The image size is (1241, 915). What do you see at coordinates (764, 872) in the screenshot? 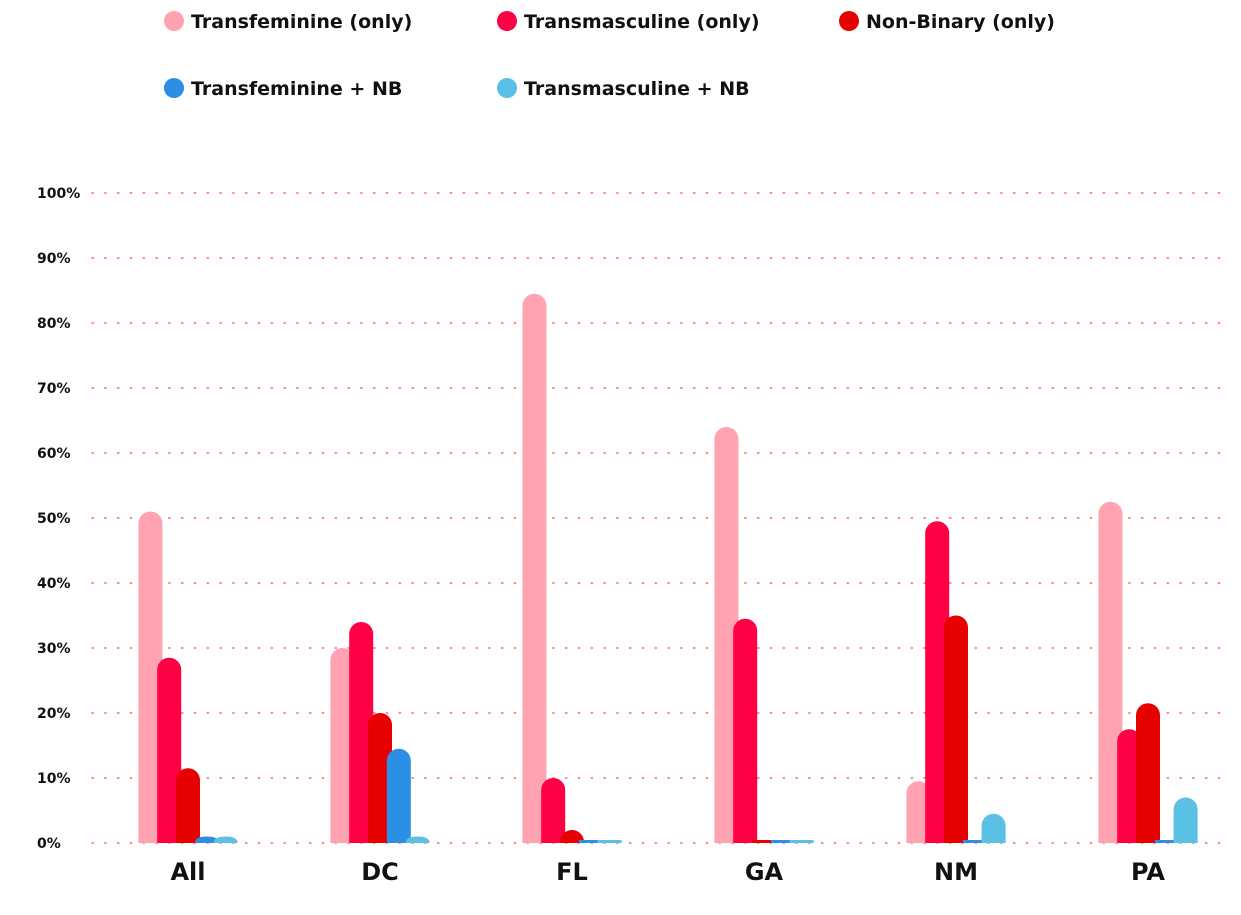
I see `category-label-ga: GA` at bounding box center [764, 872].